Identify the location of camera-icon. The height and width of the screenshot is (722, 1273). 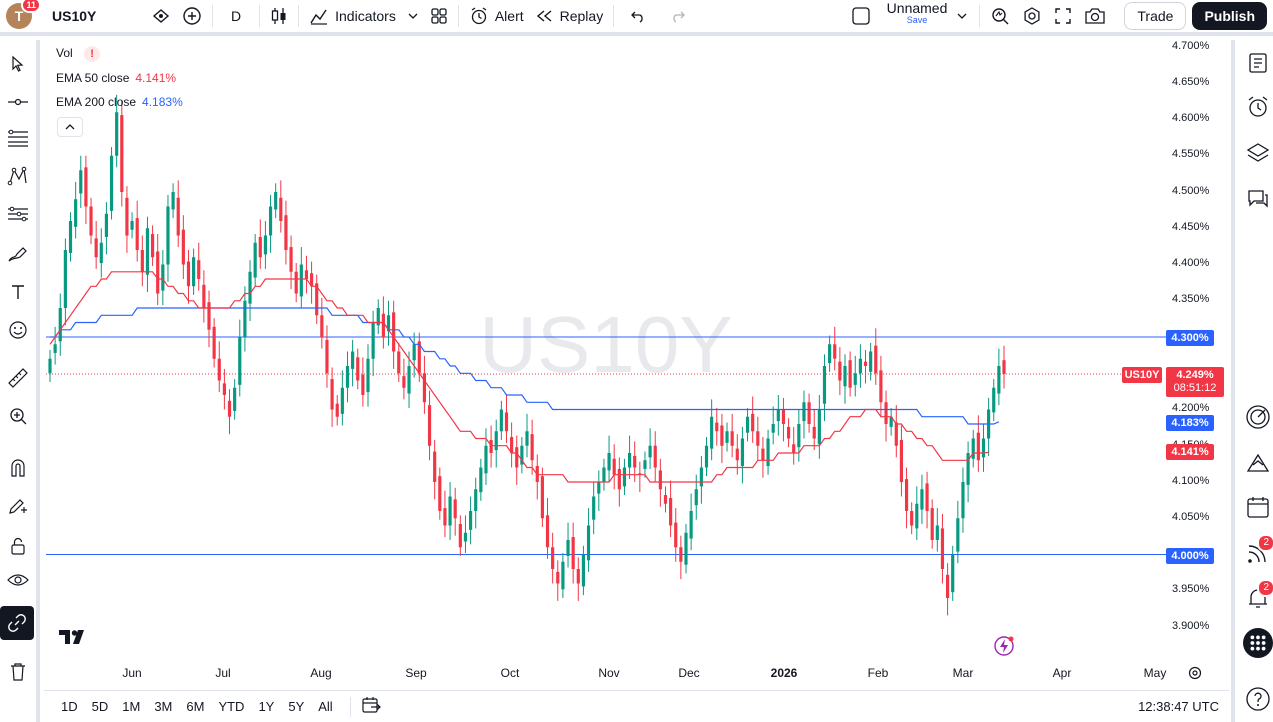
(1095, 16).